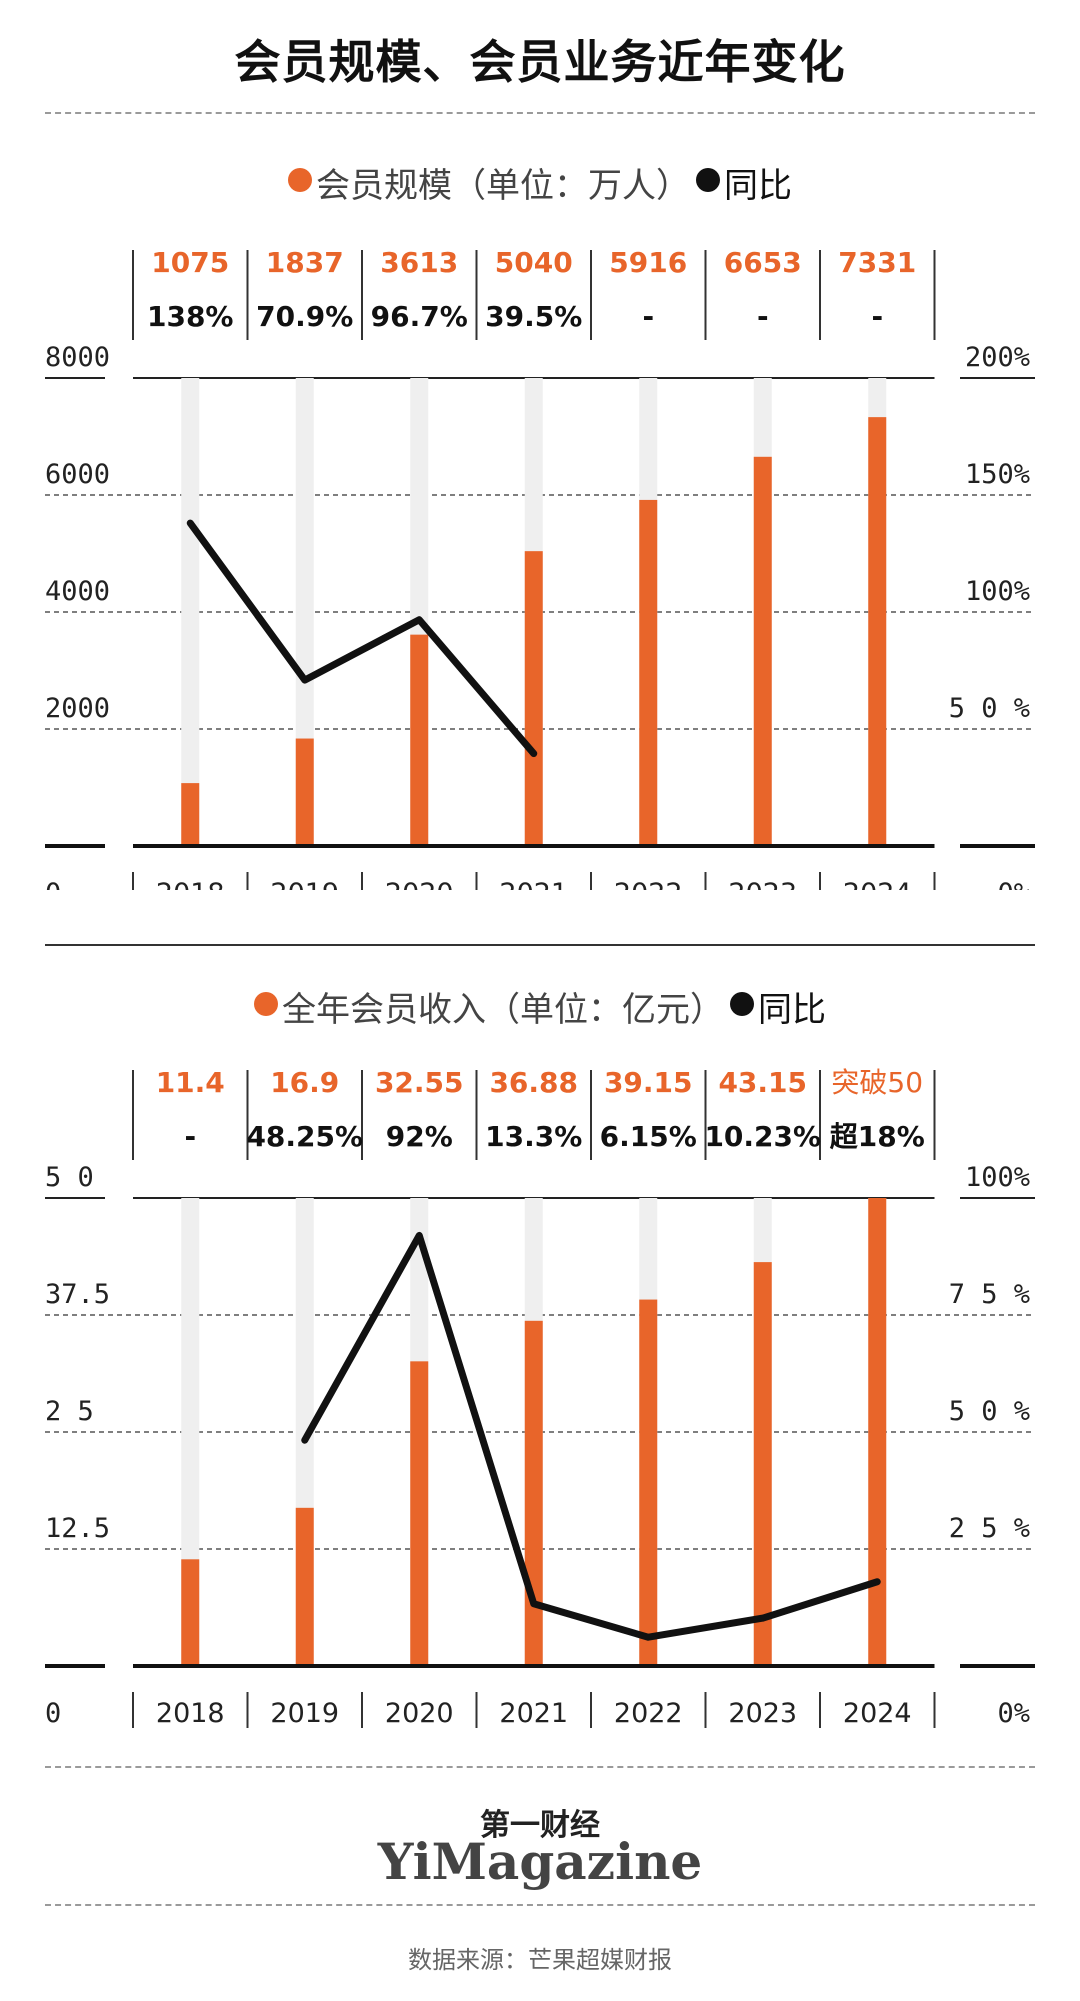 This screenshot has width=1080, height=2001. I want to click on data-label-value: 16.9, so click(304, 1082).